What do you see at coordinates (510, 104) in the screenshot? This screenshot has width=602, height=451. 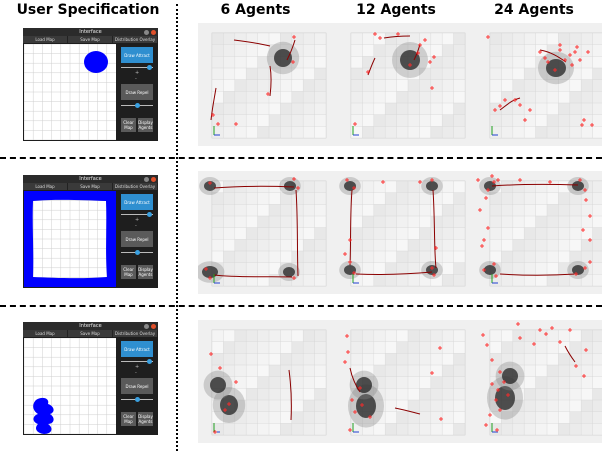 I see `agent-trail` at bounding box center [510, 104].